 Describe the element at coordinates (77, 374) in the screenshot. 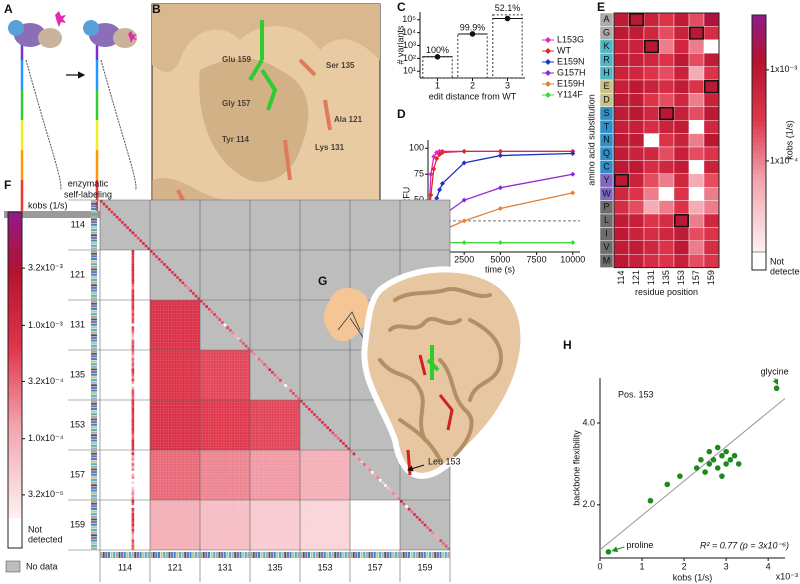

I see `row-label: 135` at that location.